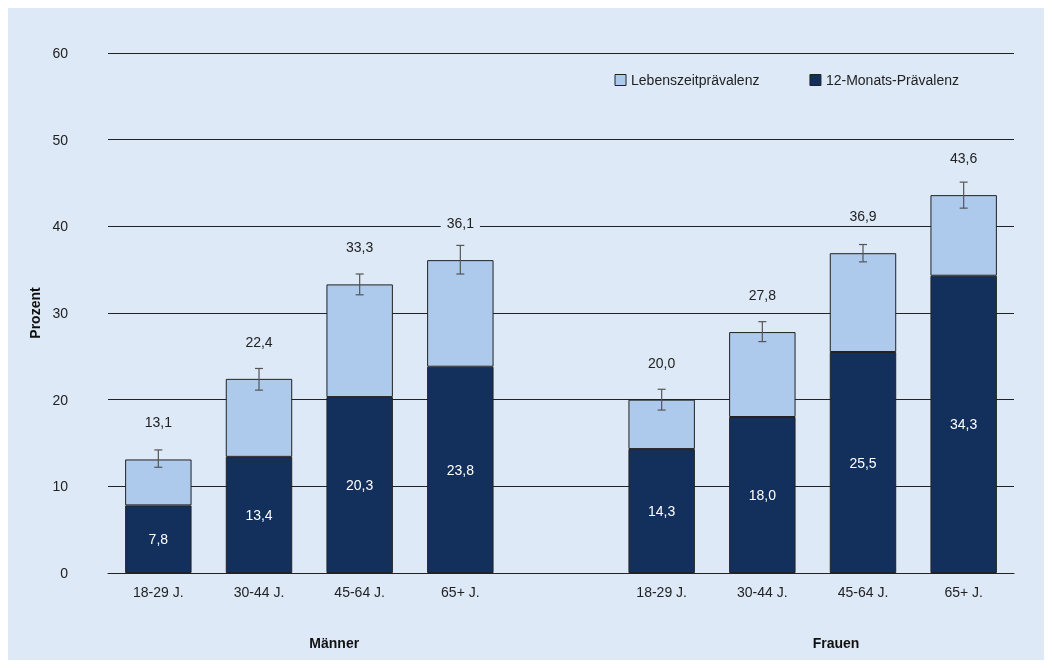 The width and height of the screenshot is (1052, 668). Describe the element at coordinates (360, 485) in the screenshot. I see `data-label: 20,3` at that location.